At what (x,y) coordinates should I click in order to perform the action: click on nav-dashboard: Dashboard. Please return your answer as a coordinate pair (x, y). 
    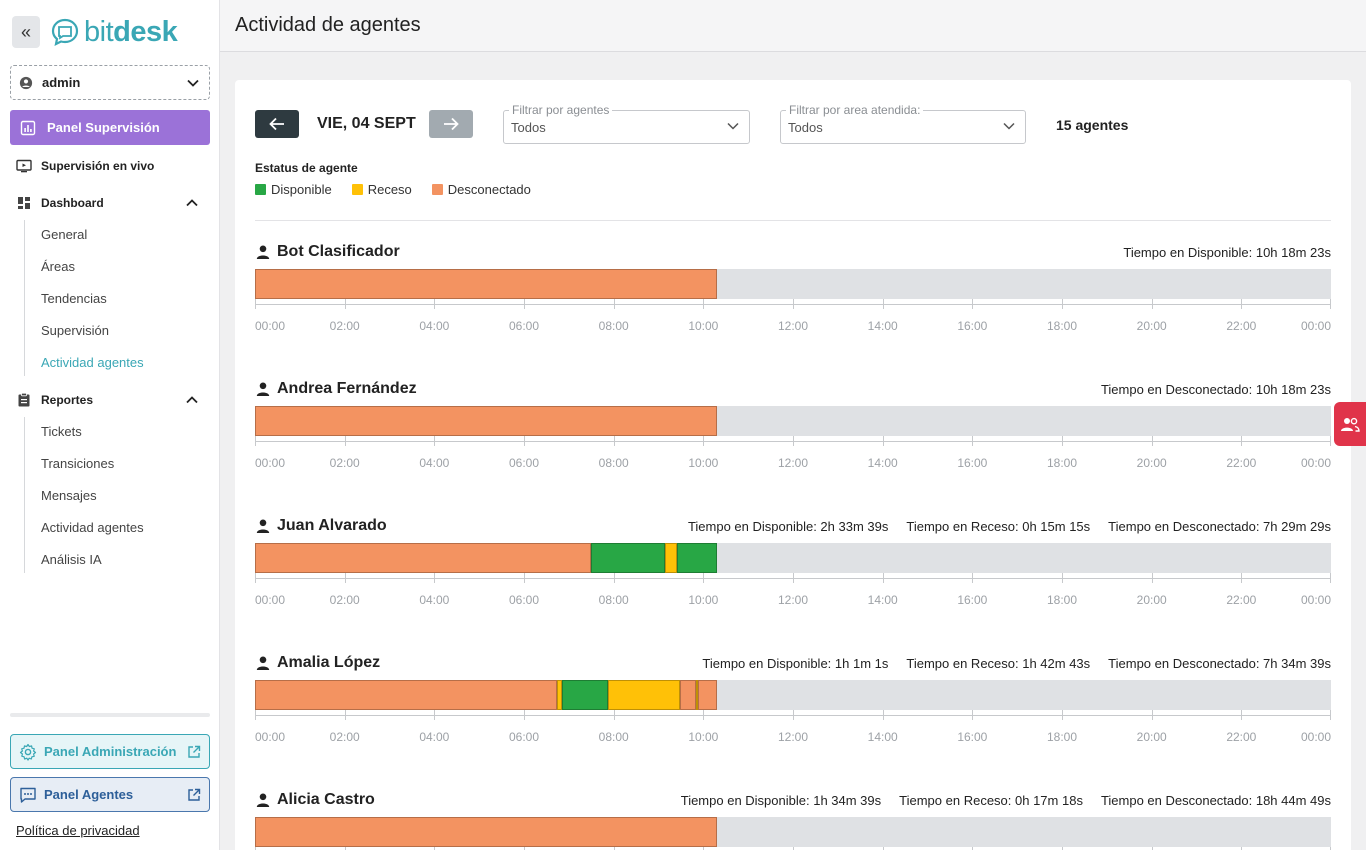
    Looking at the image, I should click on (107, 203).